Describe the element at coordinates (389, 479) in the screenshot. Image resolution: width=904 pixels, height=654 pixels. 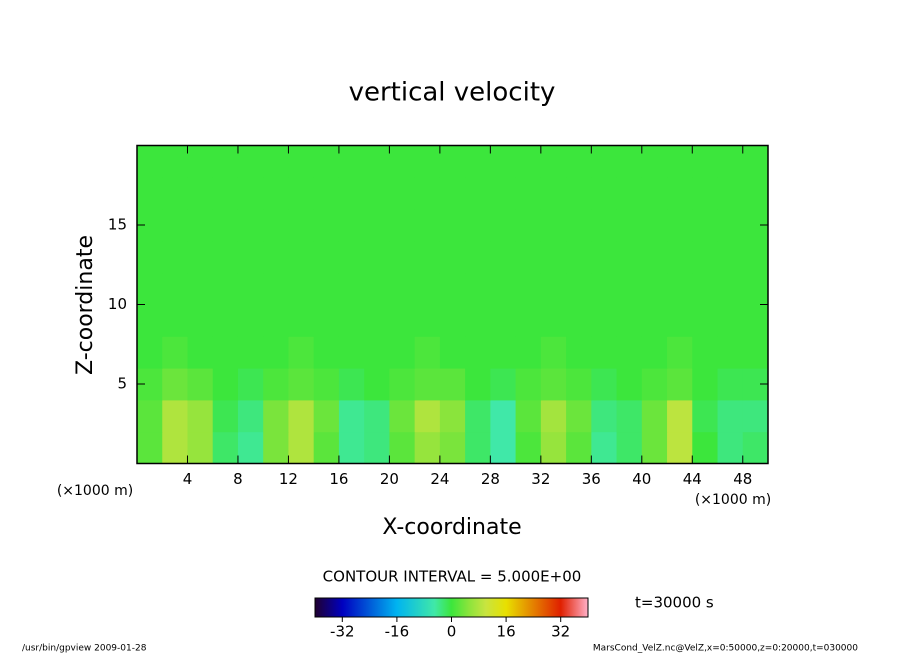
I see `x-tick-label: 20` at that location.